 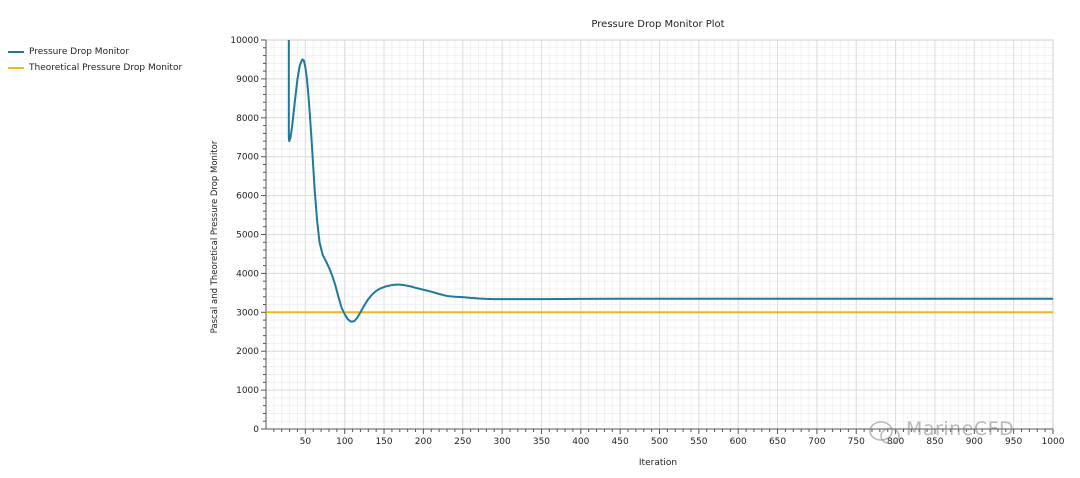 What do you see at coordinates (106, 68) in the screenshot?
I see `legend-label-theoretical: Theoretical Pressure Drop Monitor` at bounding box center [106, 68].